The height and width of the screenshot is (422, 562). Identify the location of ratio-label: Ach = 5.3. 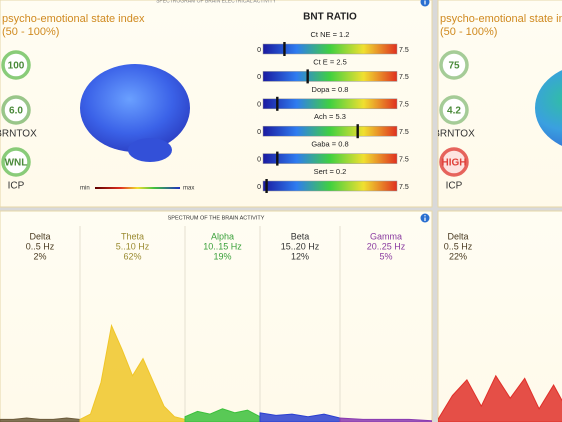
(330, 116).